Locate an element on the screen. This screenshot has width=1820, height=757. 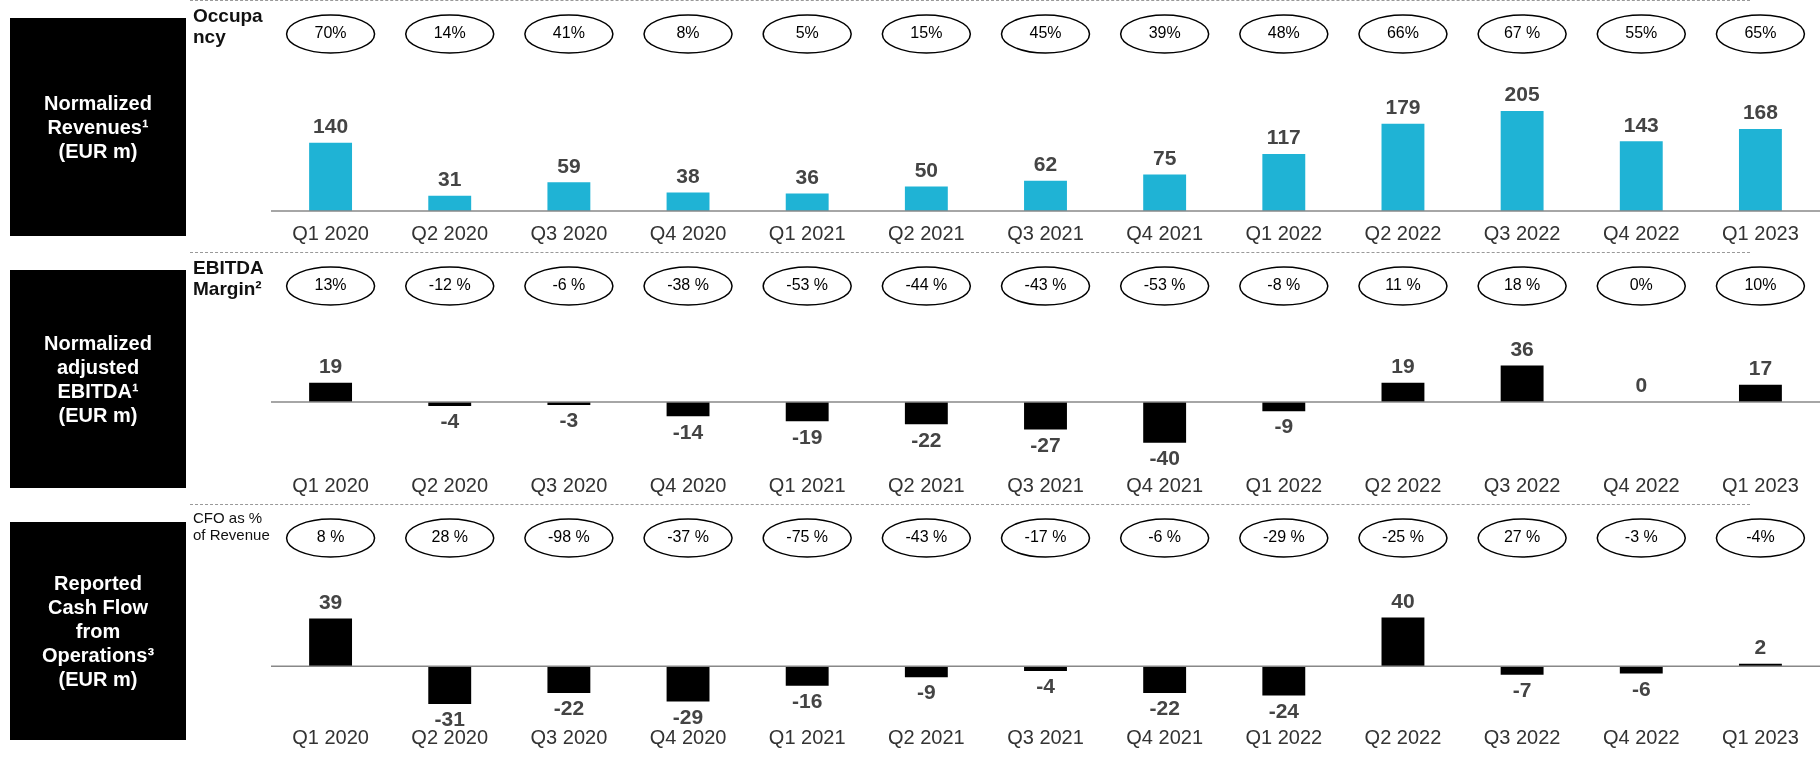
chart-subtitle: Occupancy is located at coordinates (228, 26).